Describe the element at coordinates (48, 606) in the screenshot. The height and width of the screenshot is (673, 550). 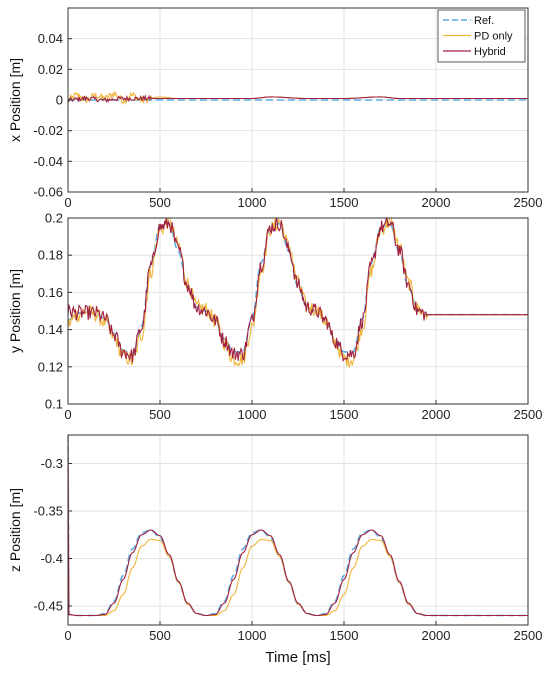
I see `y-tick-label: -0.45` at that location.